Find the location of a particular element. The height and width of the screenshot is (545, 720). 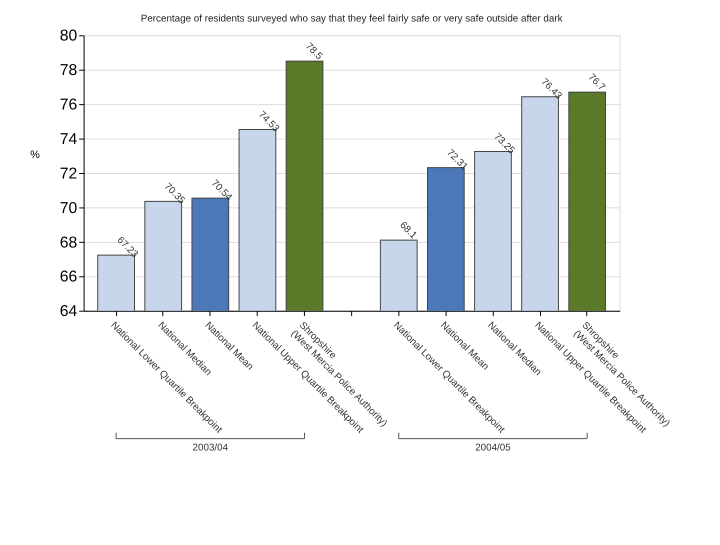

y-tick-label: 68 is located at coordinates (69, 243).